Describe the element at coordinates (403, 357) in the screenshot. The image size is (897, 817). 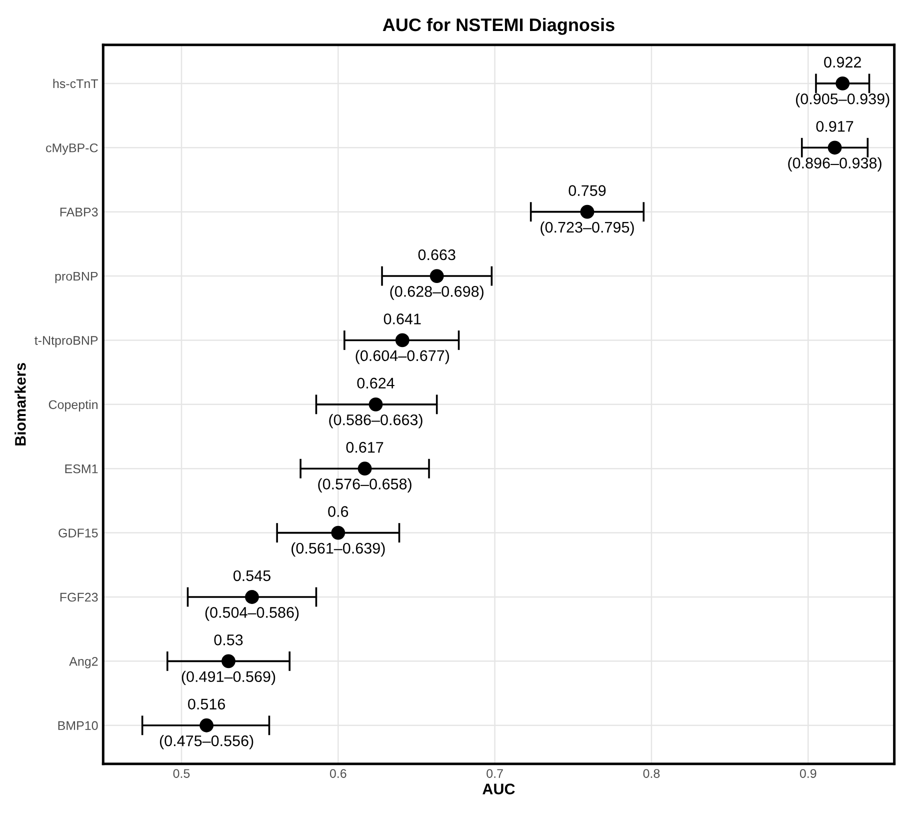
I see `annotation: (0.604–0.677)` at that location.